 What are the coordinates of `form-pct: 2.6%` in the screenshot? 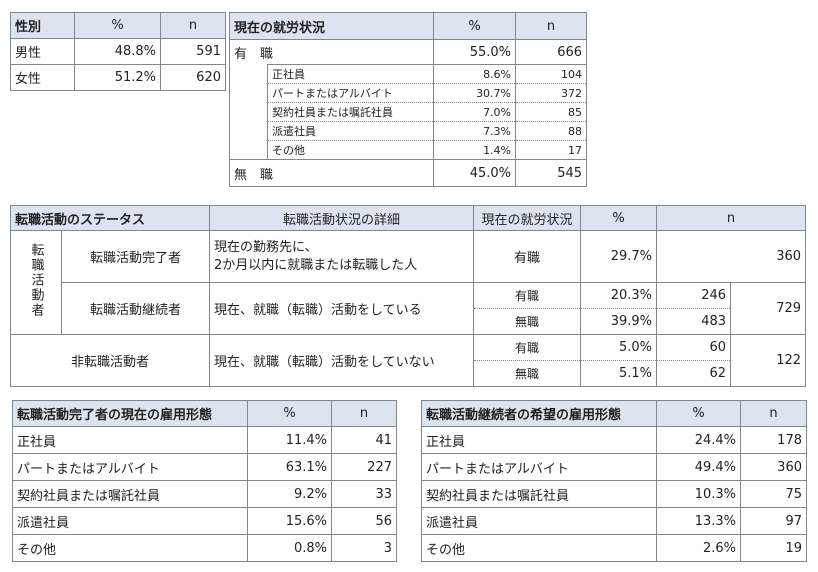 It's located at (698, 548).